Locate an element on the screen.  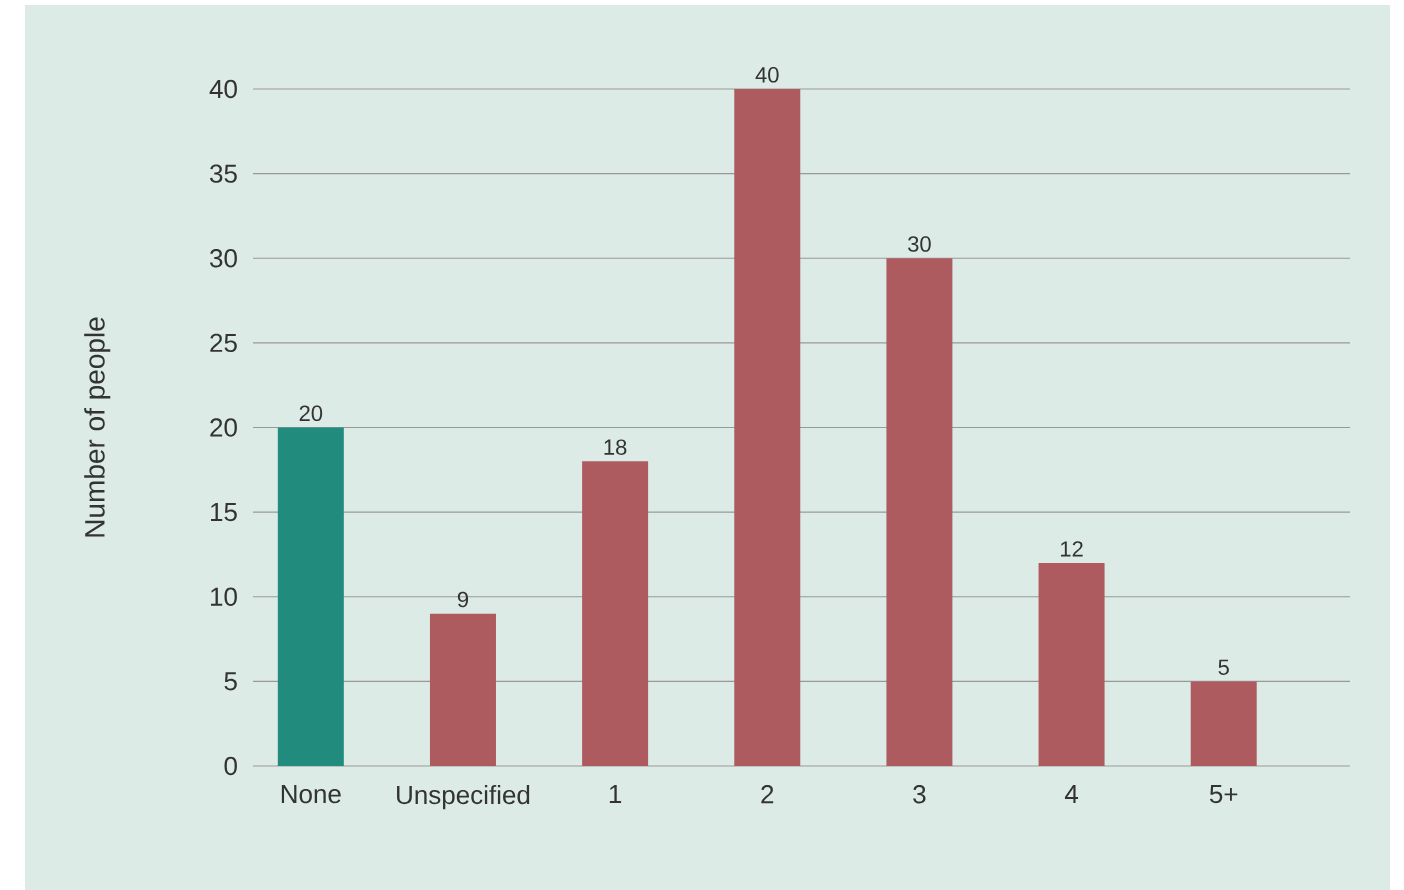
y-axis-title: Number of people is located at coordinates (97, 427).